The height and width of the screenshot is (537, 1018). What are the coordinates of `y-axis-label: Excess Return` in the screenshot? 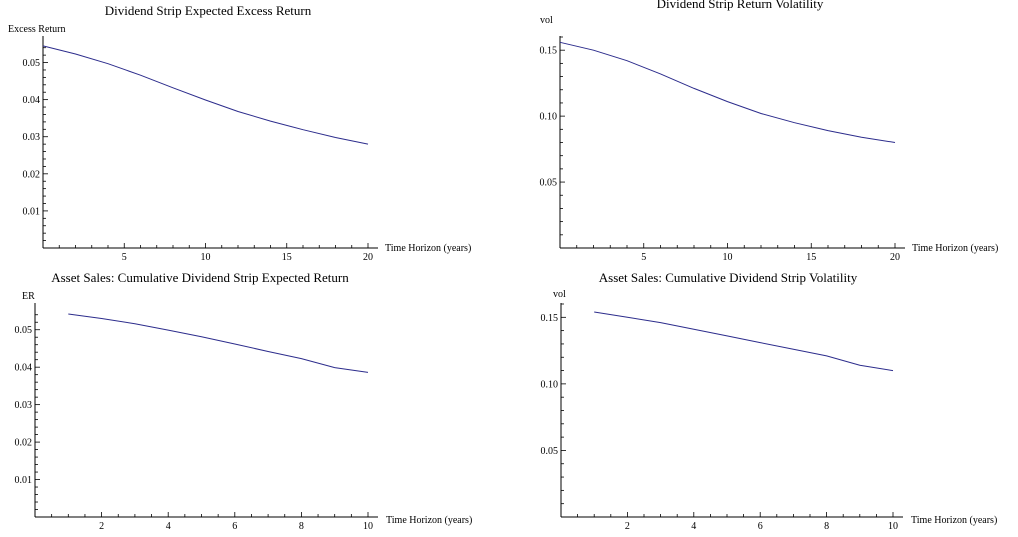 It's located at (37, 29).